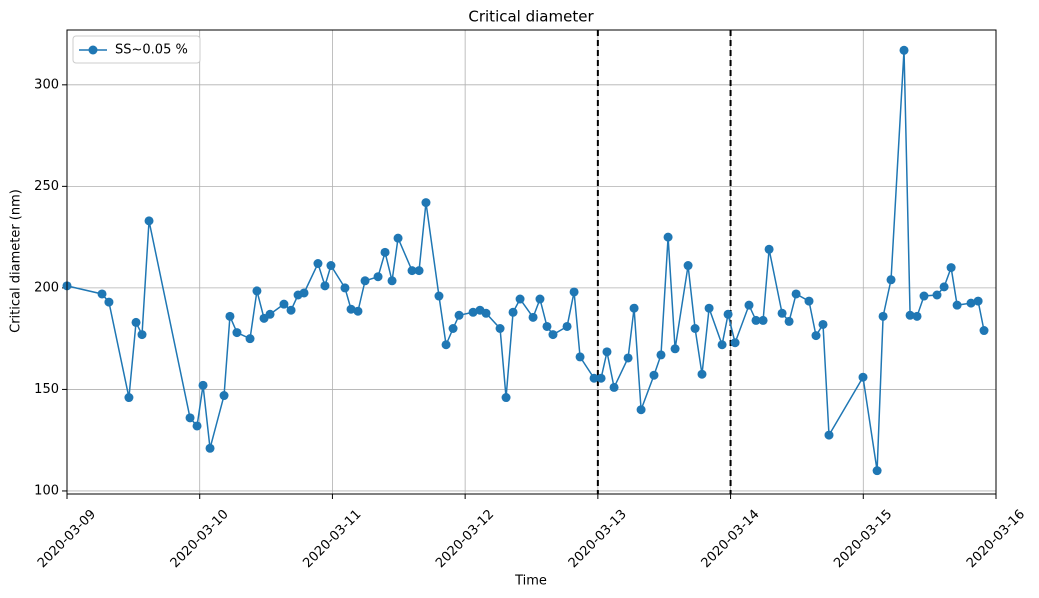  Describe the element at coordinates (598, 539) in the screenshot. I see `x-tick-label: 2020-03-13` at that location.